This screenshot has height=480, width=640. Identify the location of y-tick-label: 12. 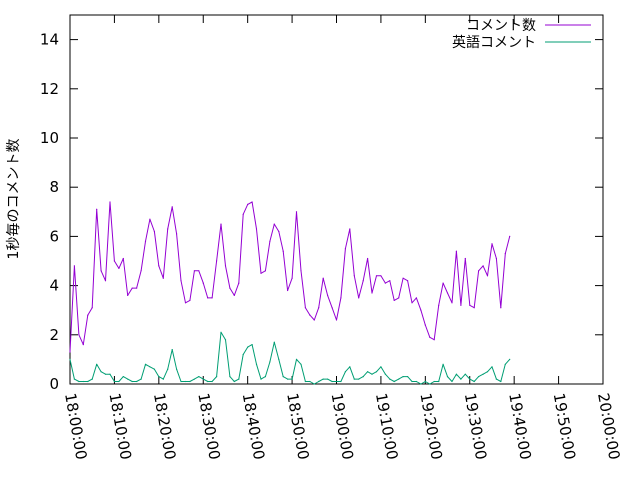
(49, 89).